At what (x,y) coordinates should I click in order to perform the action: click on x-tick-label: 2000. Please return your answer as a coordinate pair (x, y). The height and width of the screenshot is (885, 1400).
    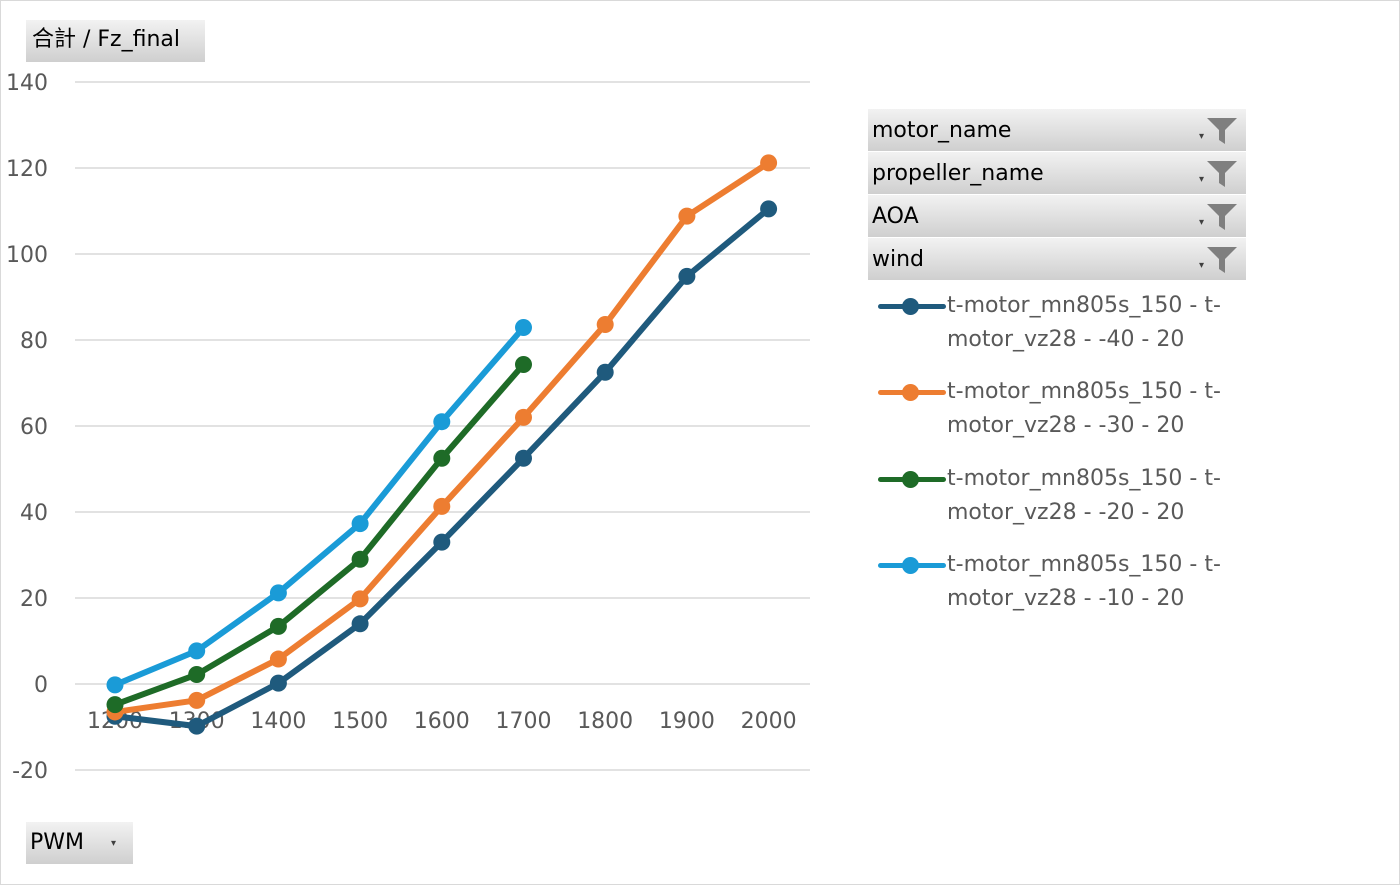
    Looking at the image, I should click on (769, 721).